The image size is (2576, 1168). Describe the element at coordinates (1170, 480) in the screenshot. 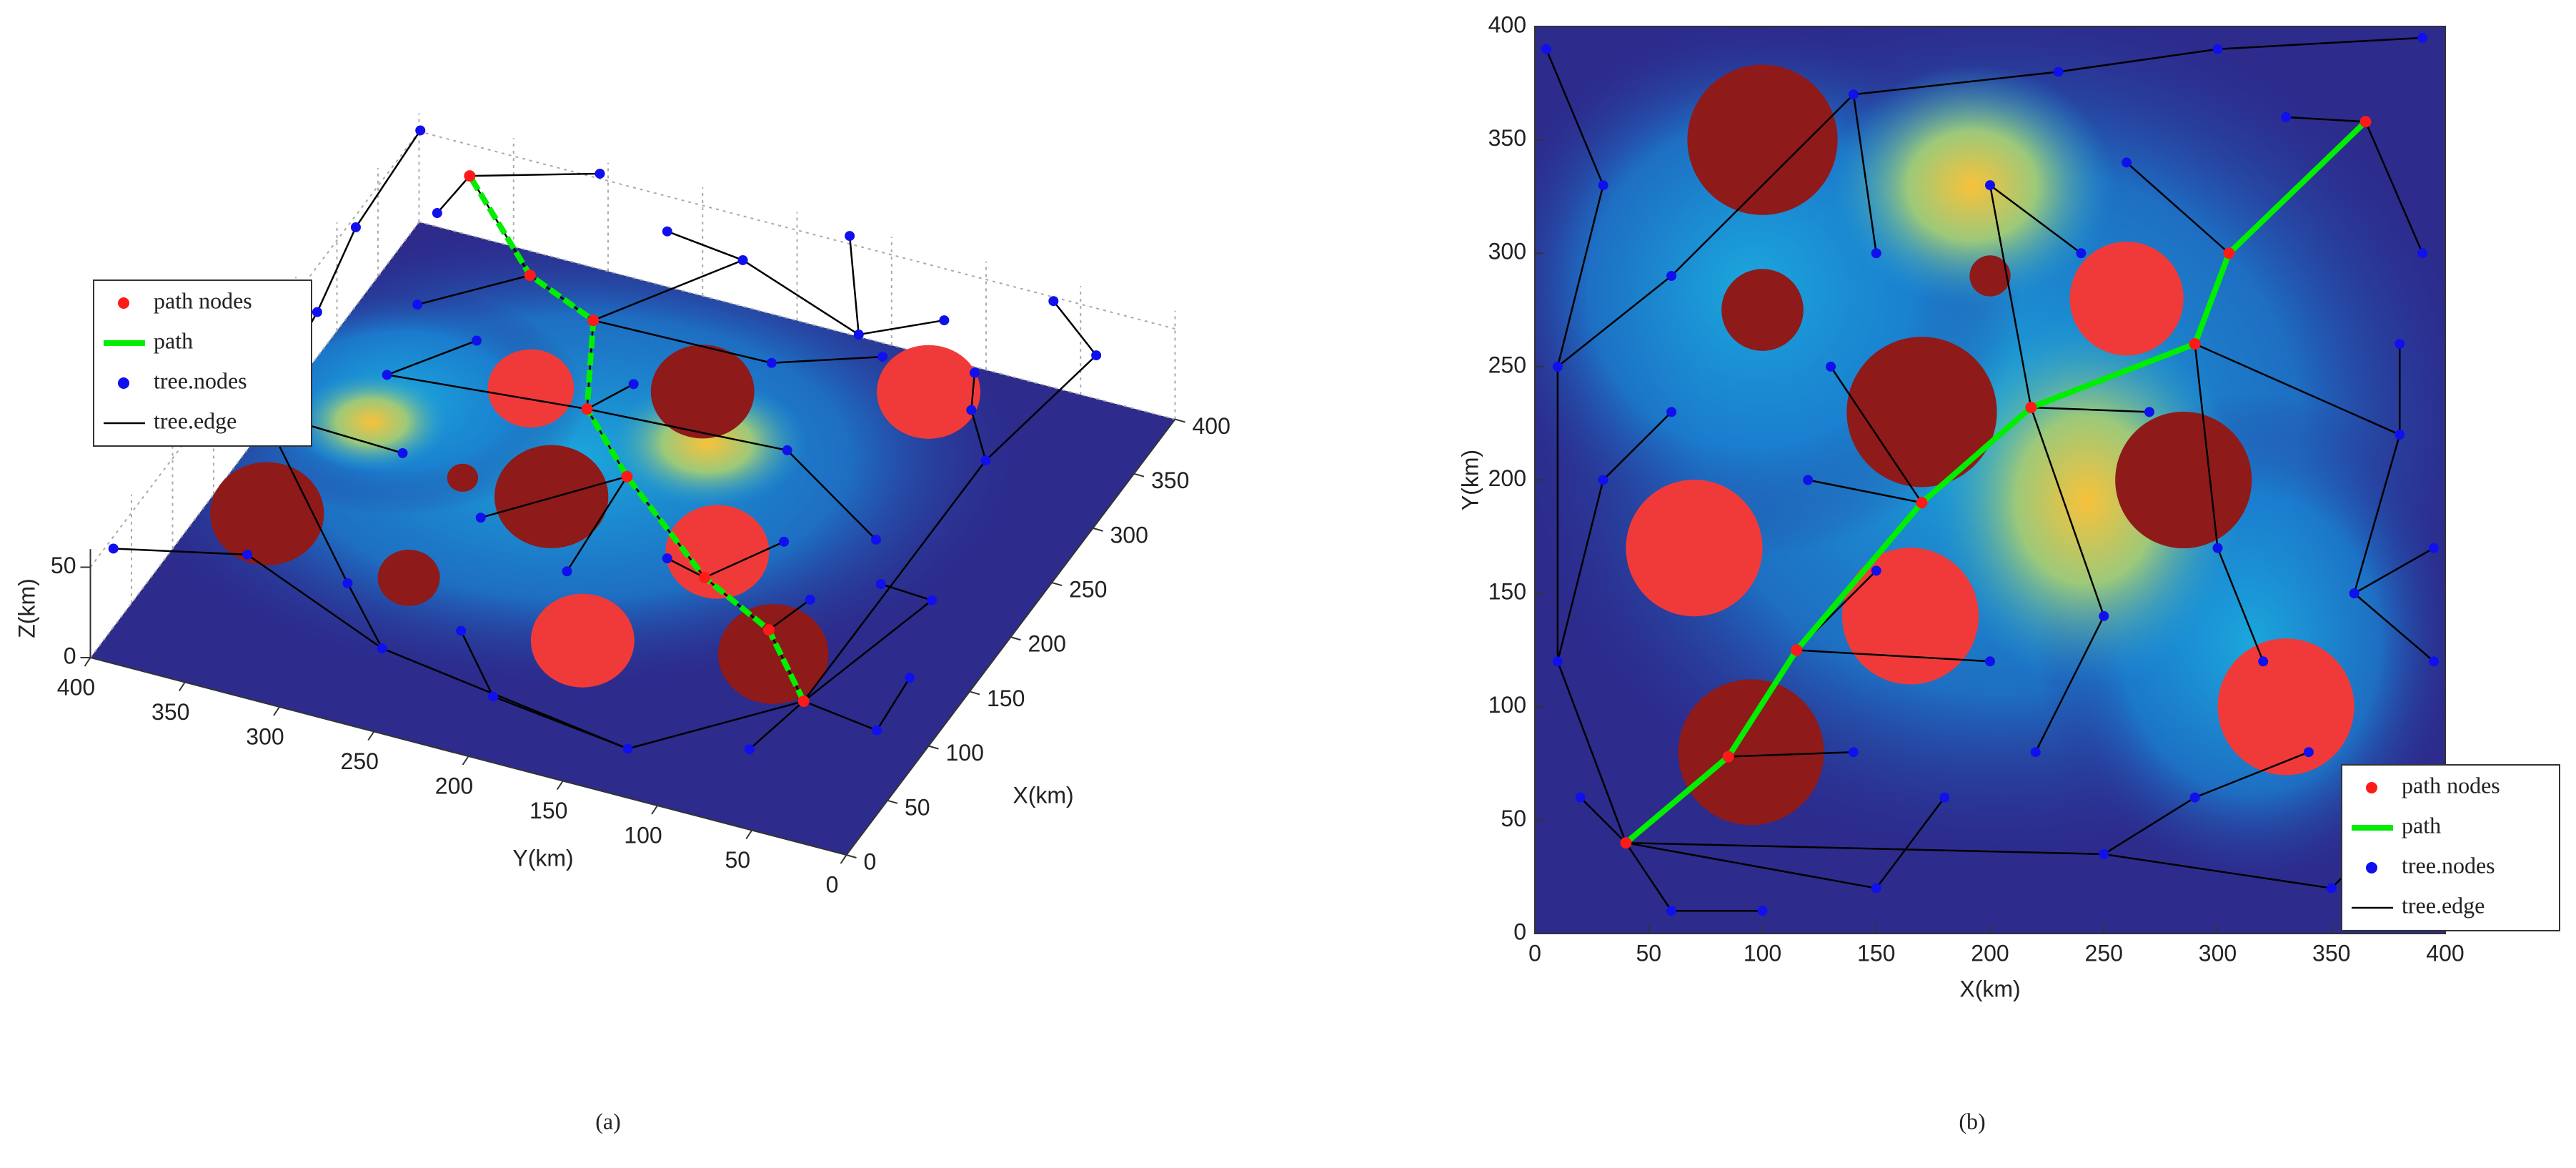

I see `x-tick-label: 350` at that location.